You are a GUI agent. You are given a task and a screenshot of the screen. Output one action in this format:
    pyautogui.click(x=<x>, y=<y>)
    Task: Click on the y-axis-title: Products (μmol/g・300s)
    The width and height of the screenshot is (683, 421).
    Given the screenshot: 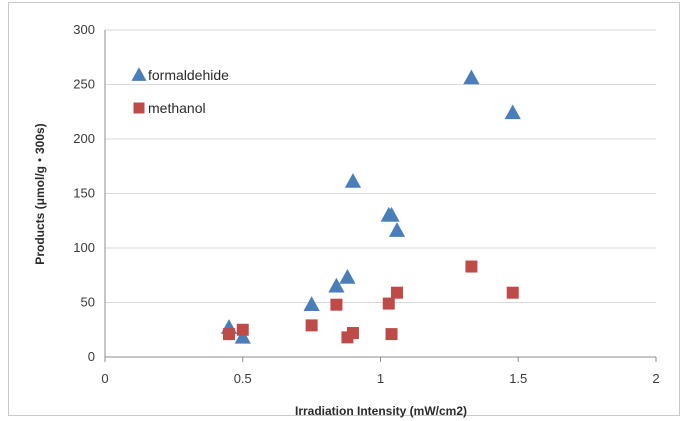 What is the action you would take?
    pyautogui.click(x=40, y=193)
    